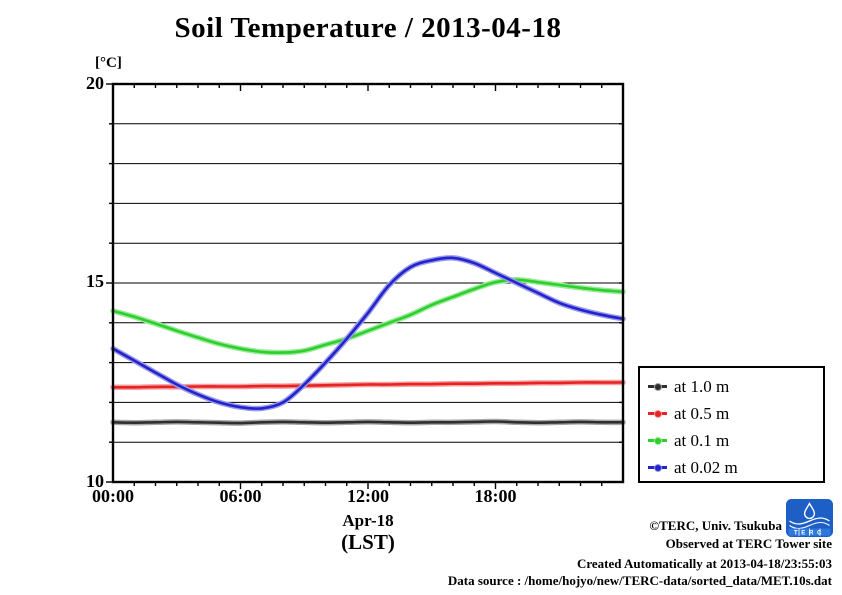 Image resolution: width=842 pixels, height=595 pixels. Describe the element at coordinates (95, 281) in the screenshot. I see `y-tick-label-15: 15` at that location.